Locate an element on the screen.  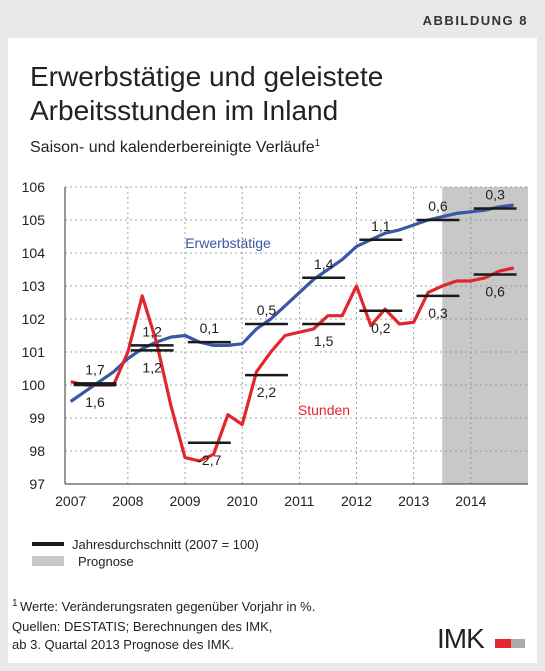
x-tick-label: 2007 is located at coordinates (70, 501).